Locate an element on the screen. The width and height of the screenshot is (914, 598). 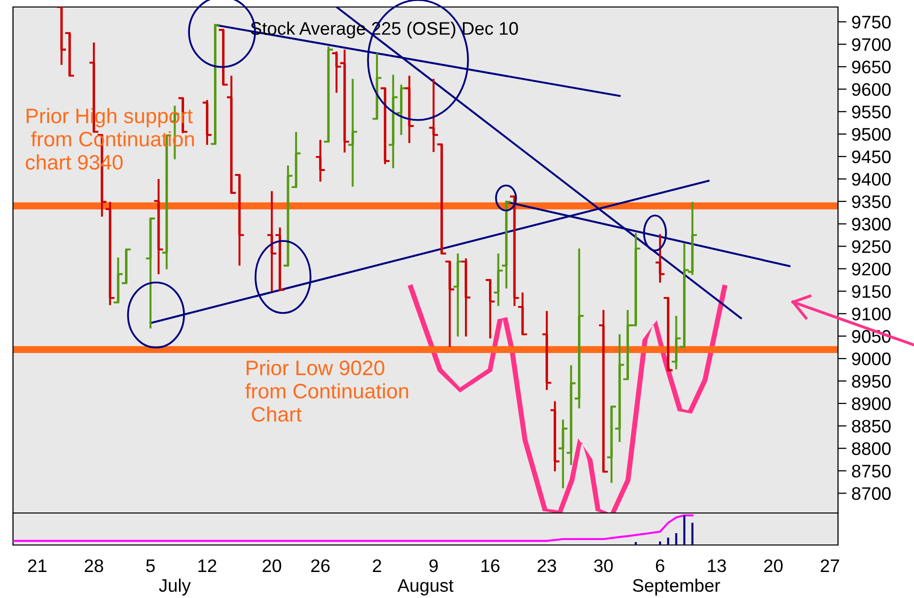
y-tick-label: 8750 is located at coordinates (871, 471).